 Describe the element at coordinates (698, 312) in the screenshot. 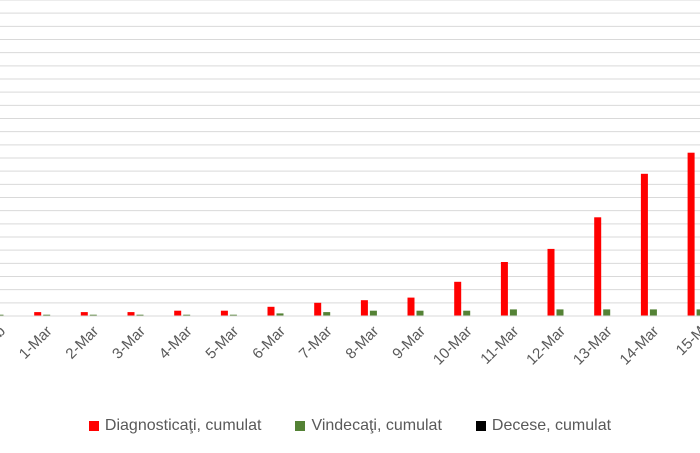

I see `bar-vindecati-15-Mar` at that location.